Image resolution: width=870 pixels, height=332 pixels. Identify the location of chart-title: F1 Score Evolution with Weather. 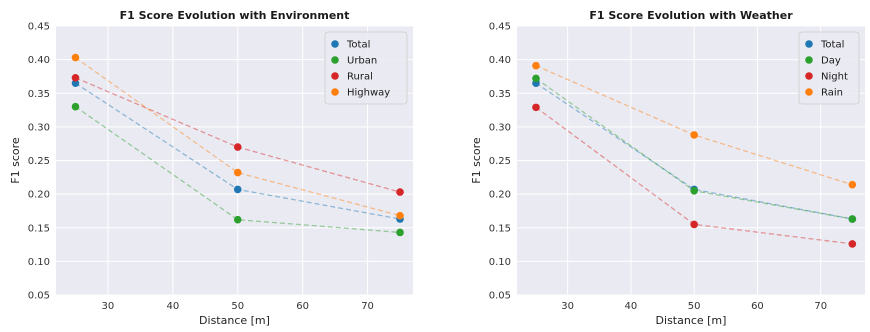
(691, 15).